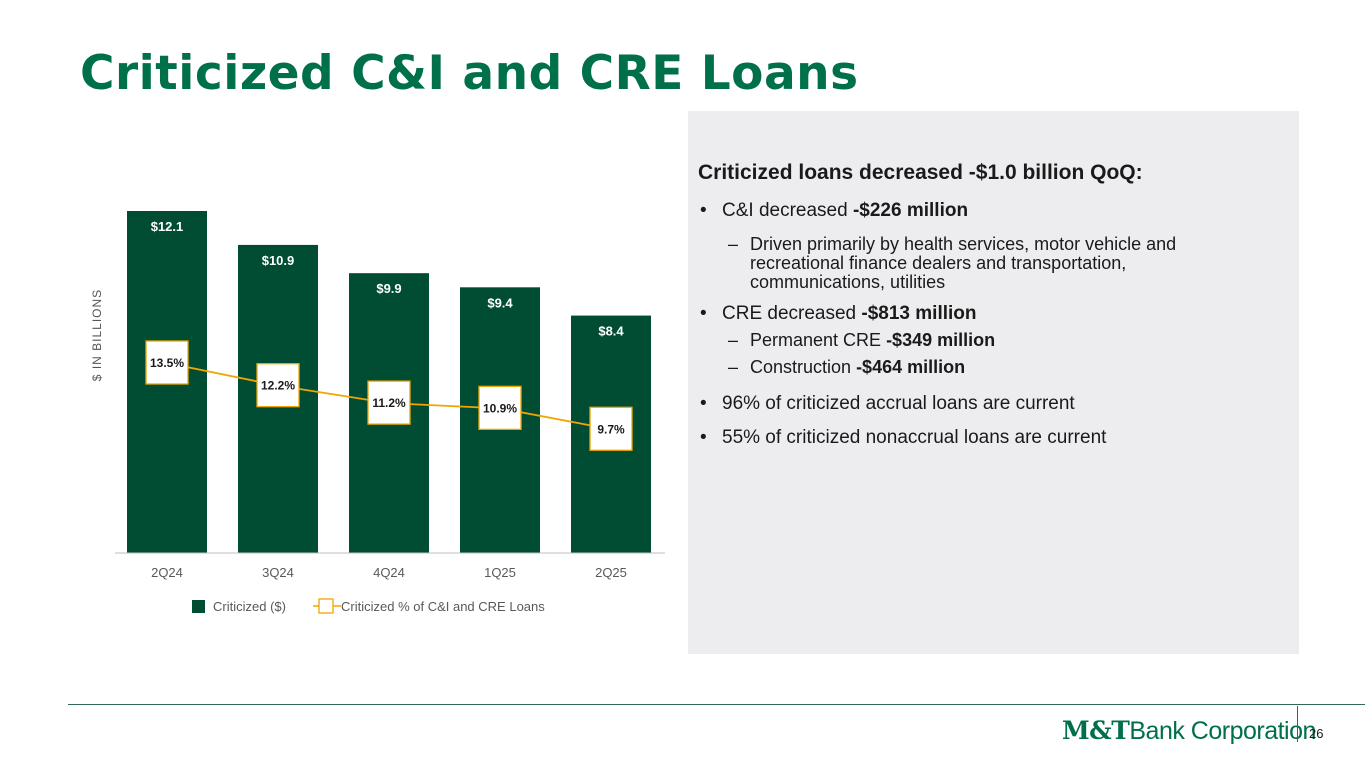  What do you see at coordinates (443, 606) in the screenshot?
I see `legend-label-line: Criticized % of C&I and CRE Loans` at bounding box center [443, 606].